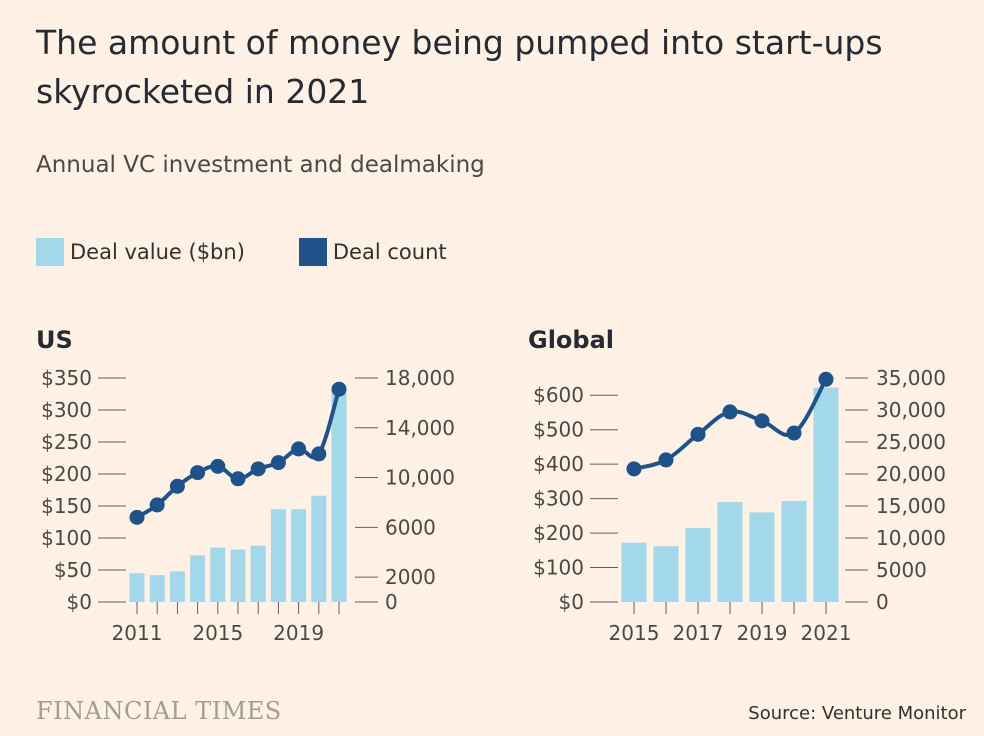  What do you see at coordinates (762, 633) in the screenshot?
I see `global-x-label-2019: 2019` at bounding box center [762, 633].